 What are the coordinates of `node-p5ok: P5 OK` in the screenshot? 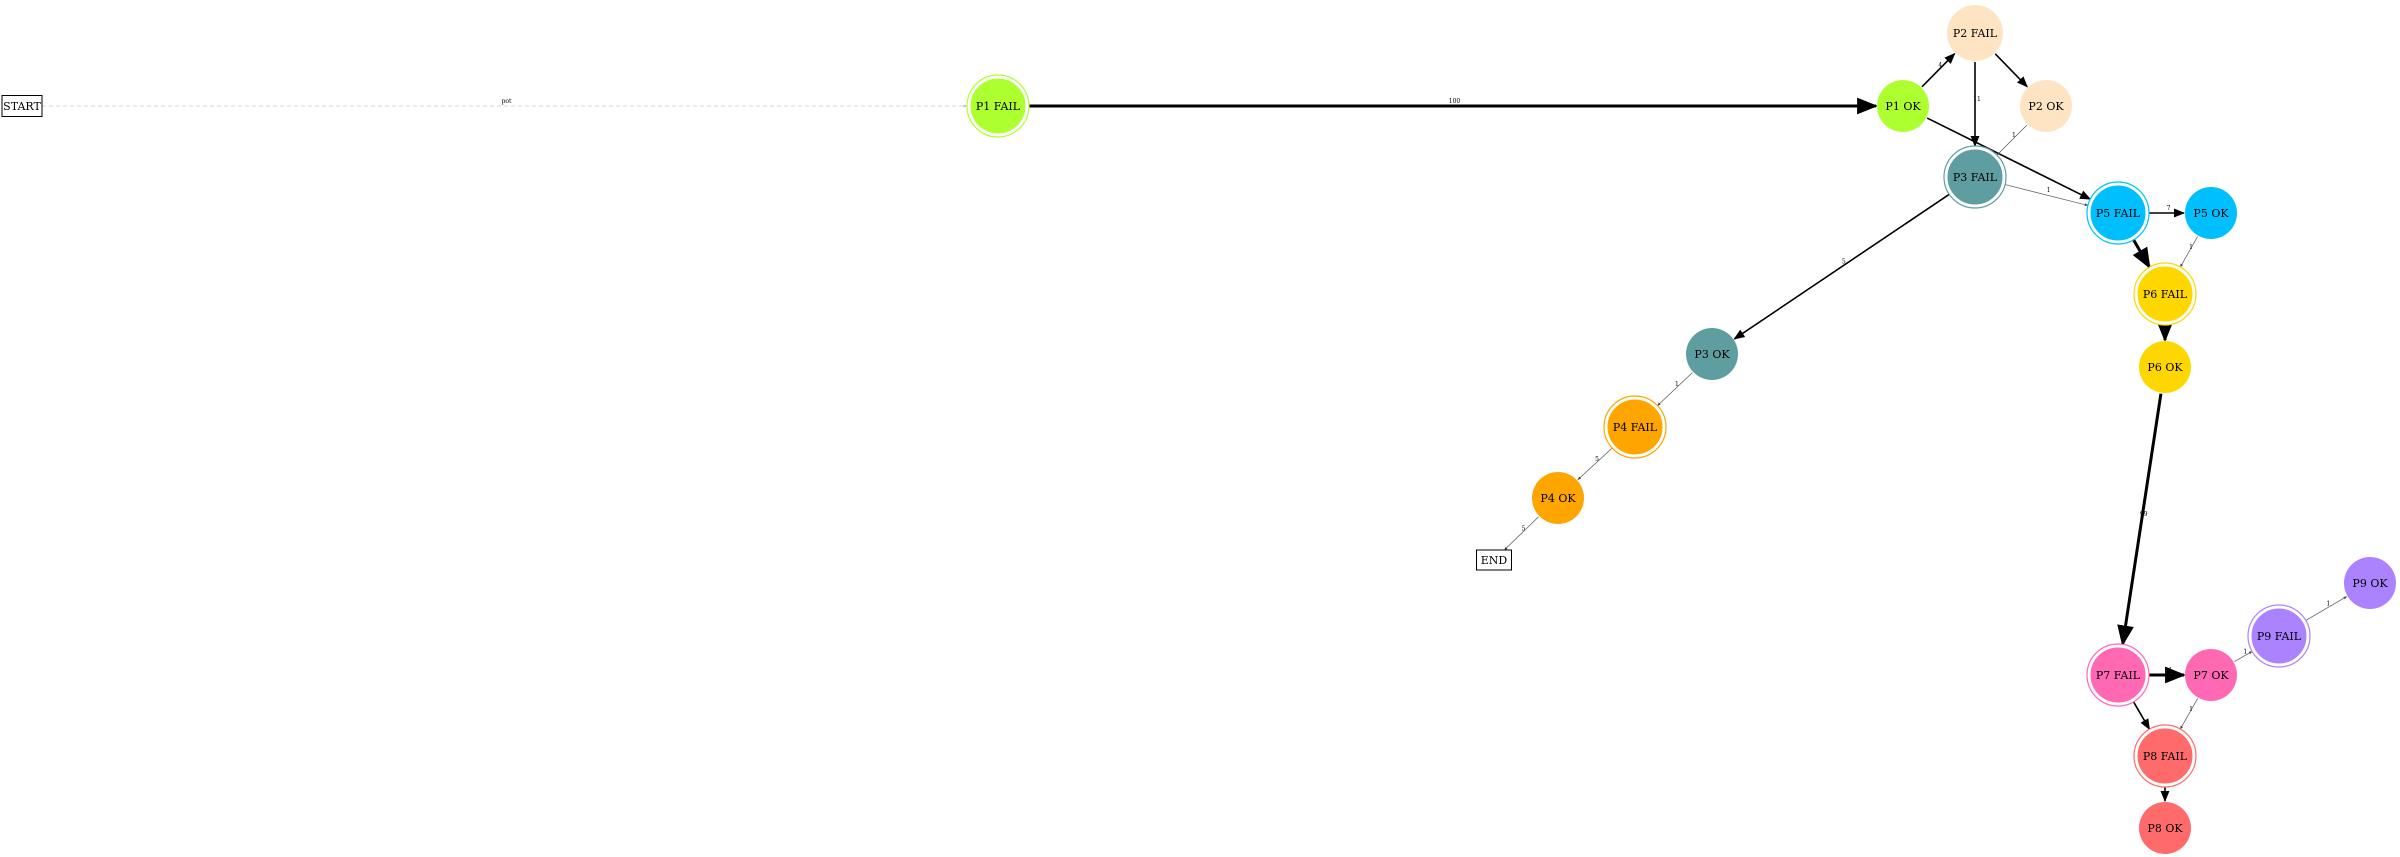 It's located at (2211, 213).